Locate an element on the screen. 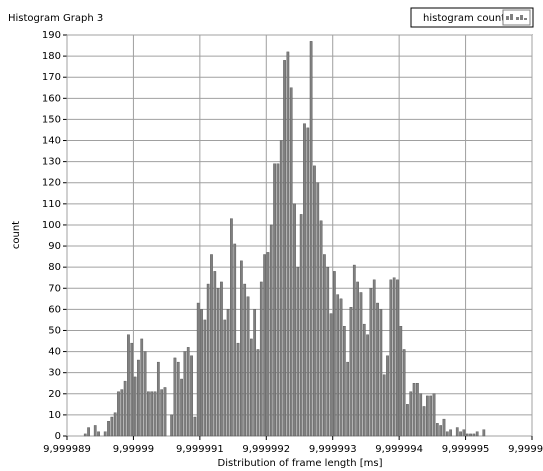 Image resolution: width=543 pixels, height=471 pixels. x-tick-label: 9,999993 is located at coordinates (333, 449).